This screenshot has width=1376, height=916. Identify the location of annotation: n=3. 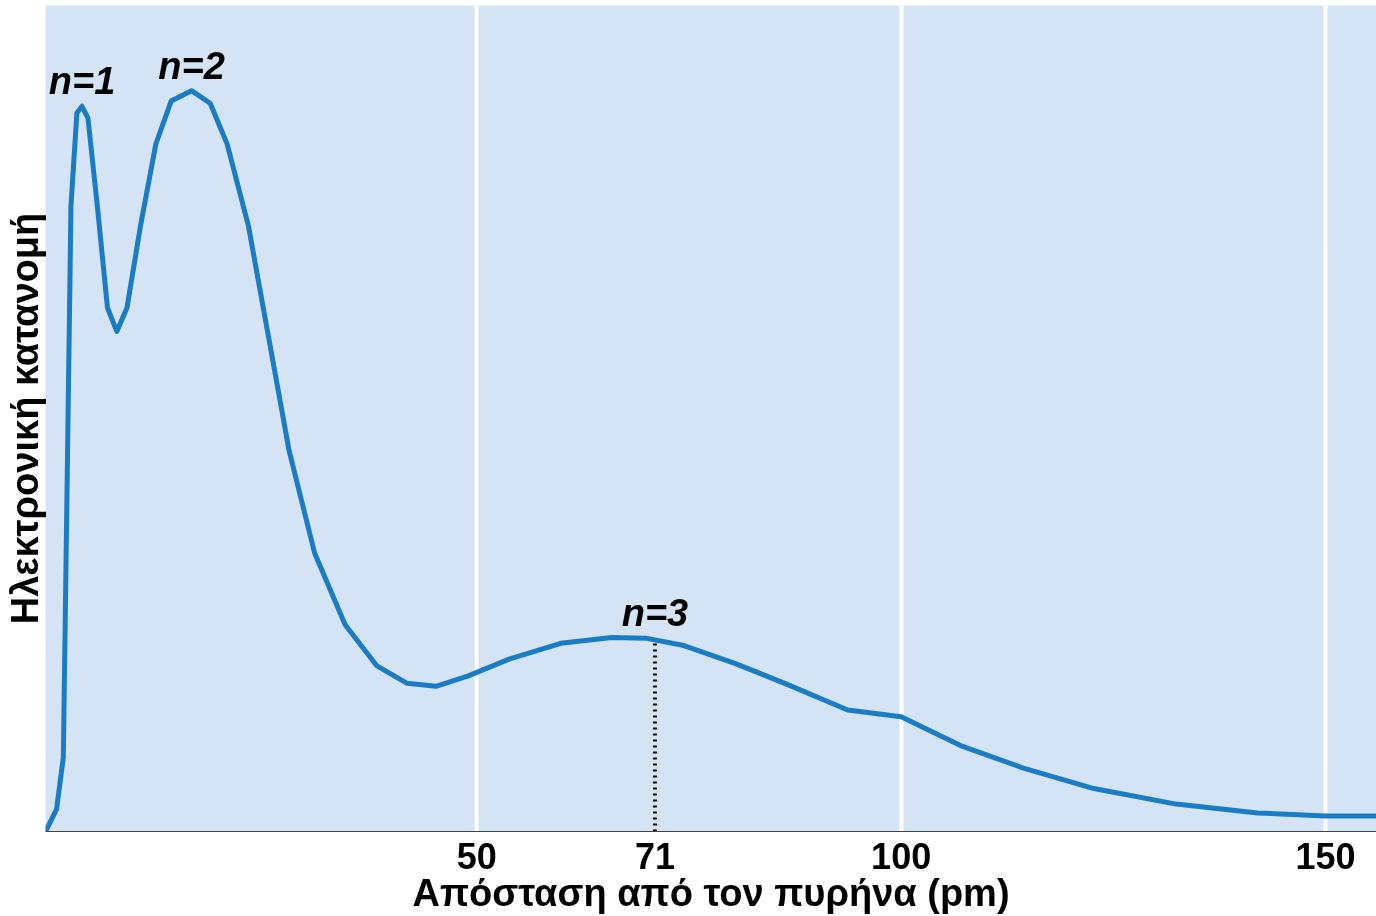
(655, 613).